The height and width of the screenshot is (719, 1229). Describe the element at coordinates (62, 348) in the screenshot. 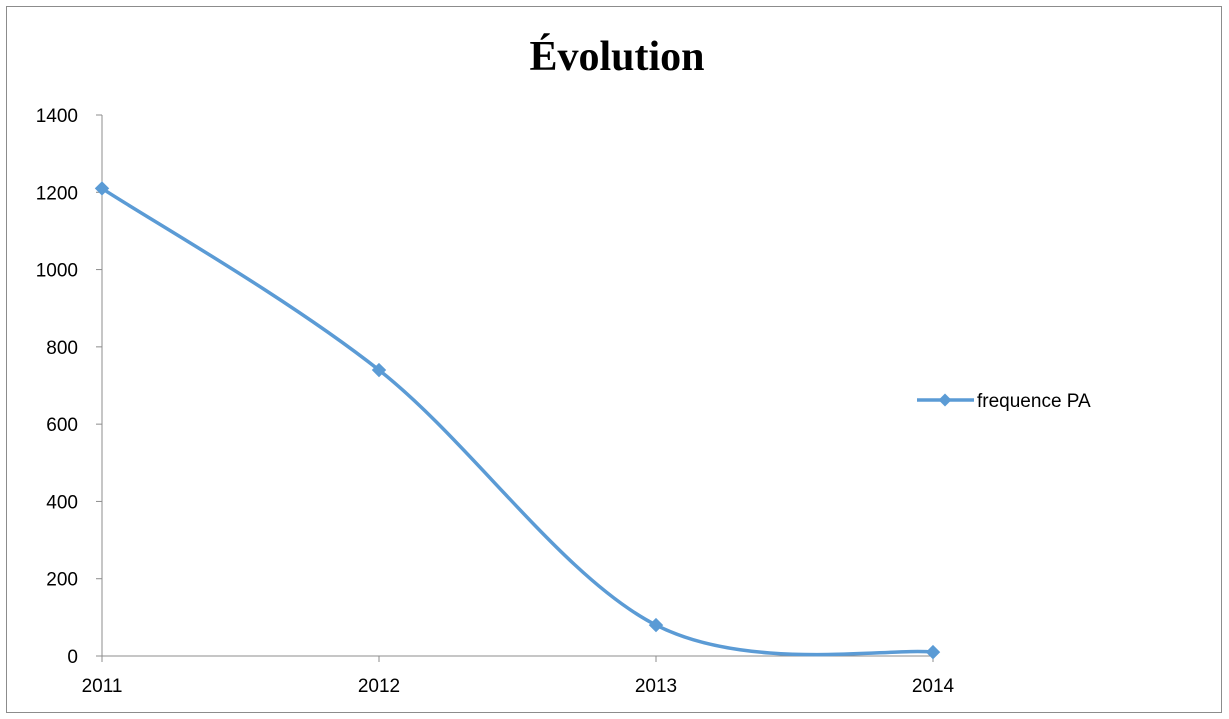

I see `y-tick-label: 800` at that location.